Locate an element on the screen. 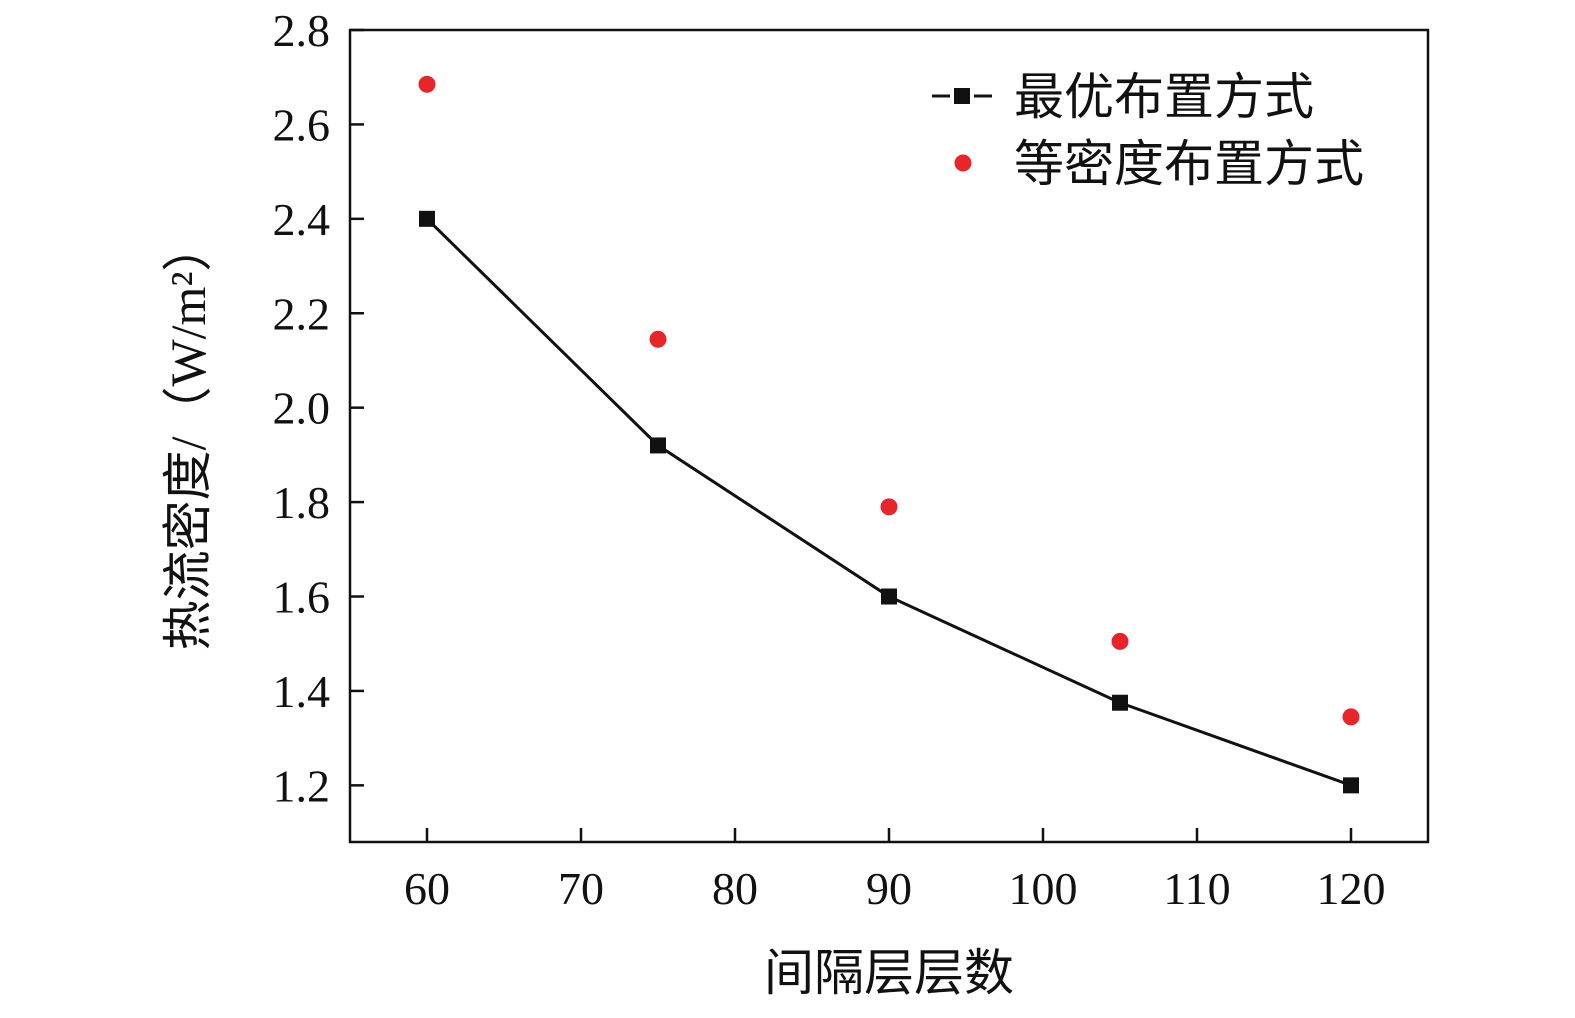 Image resolution: width=1575 pixels, height=1018 pixels. x-tick-label: 90 is located at coordinates (889, 888).